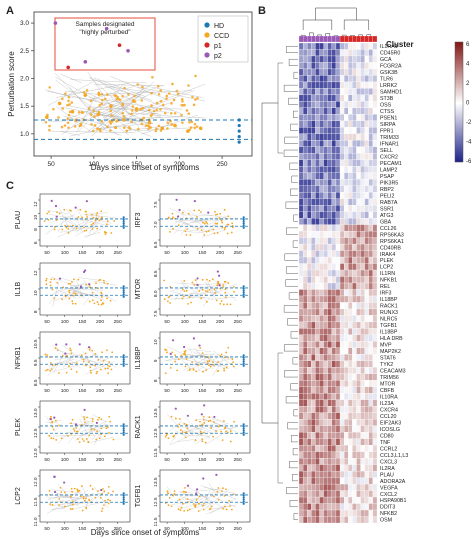 The height and width of the screenshot is (539, 474). Describe the element at coordinates (11, 84) in the screenshot. I see `panel-a-ylabel: Perturbation score` at that location.